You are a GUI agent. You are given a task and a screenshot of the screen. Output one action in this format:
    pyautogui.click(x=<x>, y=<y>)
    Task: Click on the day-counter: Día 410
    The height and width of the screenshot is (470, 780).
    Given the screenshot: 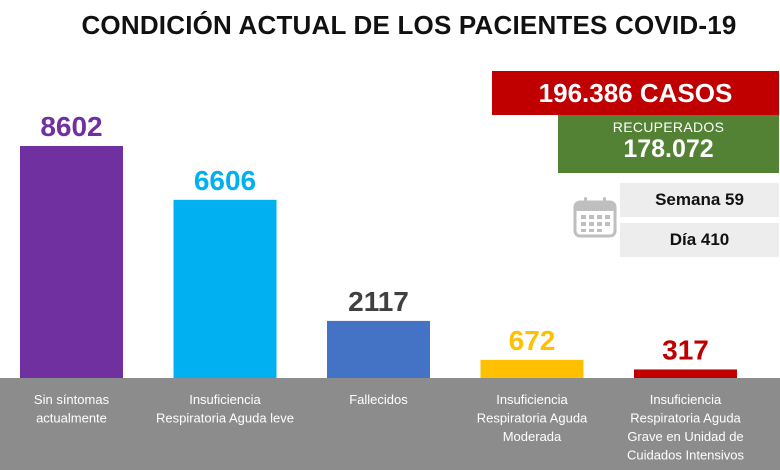 What is the action you would take?
    pyautogui.click(x=699, y=240)
    